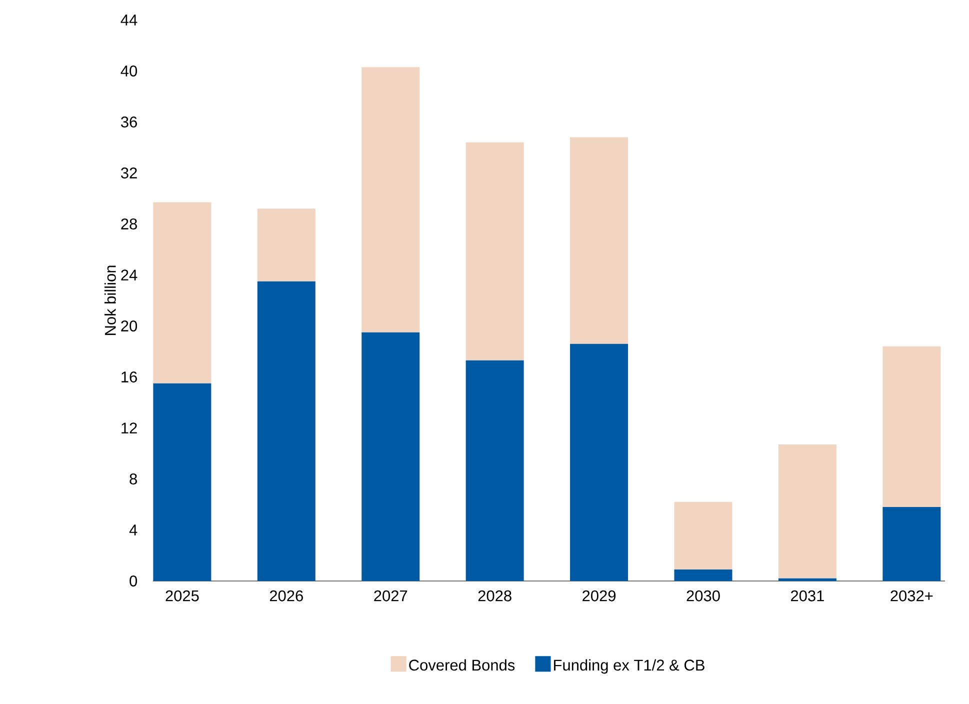  Describe the element at coordinates (128, 172) in the screenshot. I see `y-tick-label: 32` at that location.